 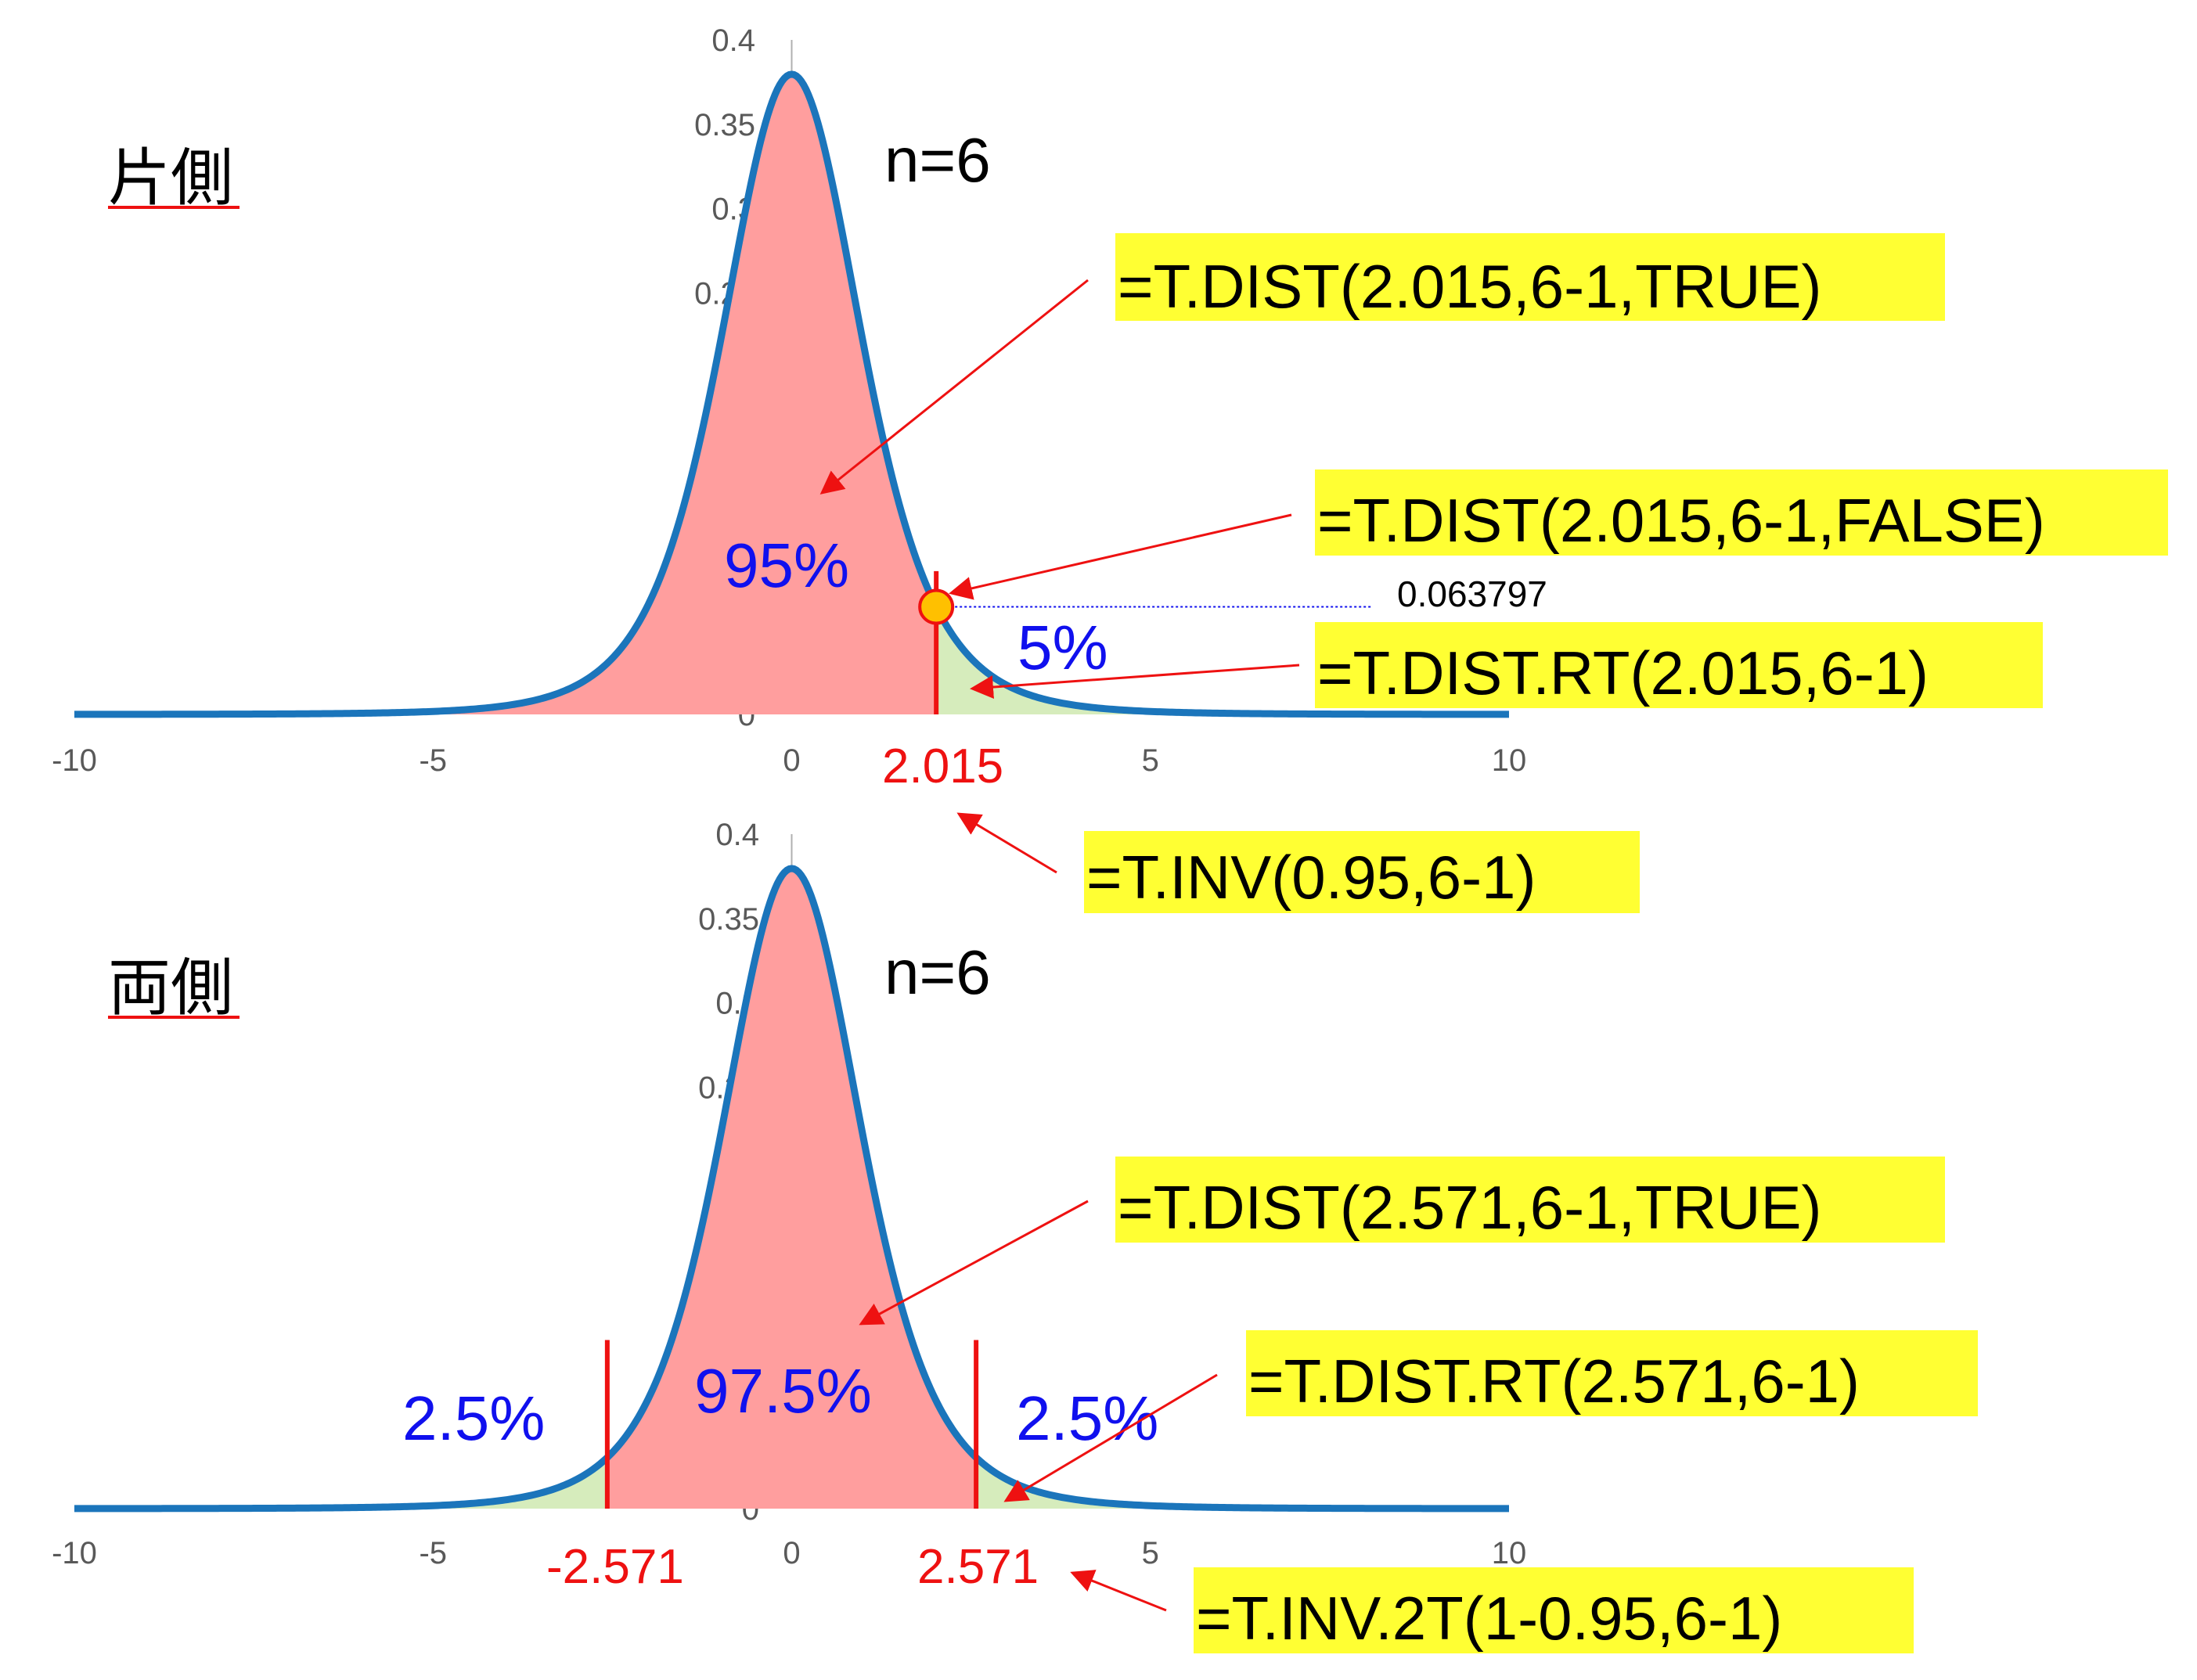 What do you see at coordinates (1554, 1381) in the screenshot?
I see `formula-tdist-rt-2: =T.DIST.RT(2.571,6-1)` at bounding box center [1554, 1381].